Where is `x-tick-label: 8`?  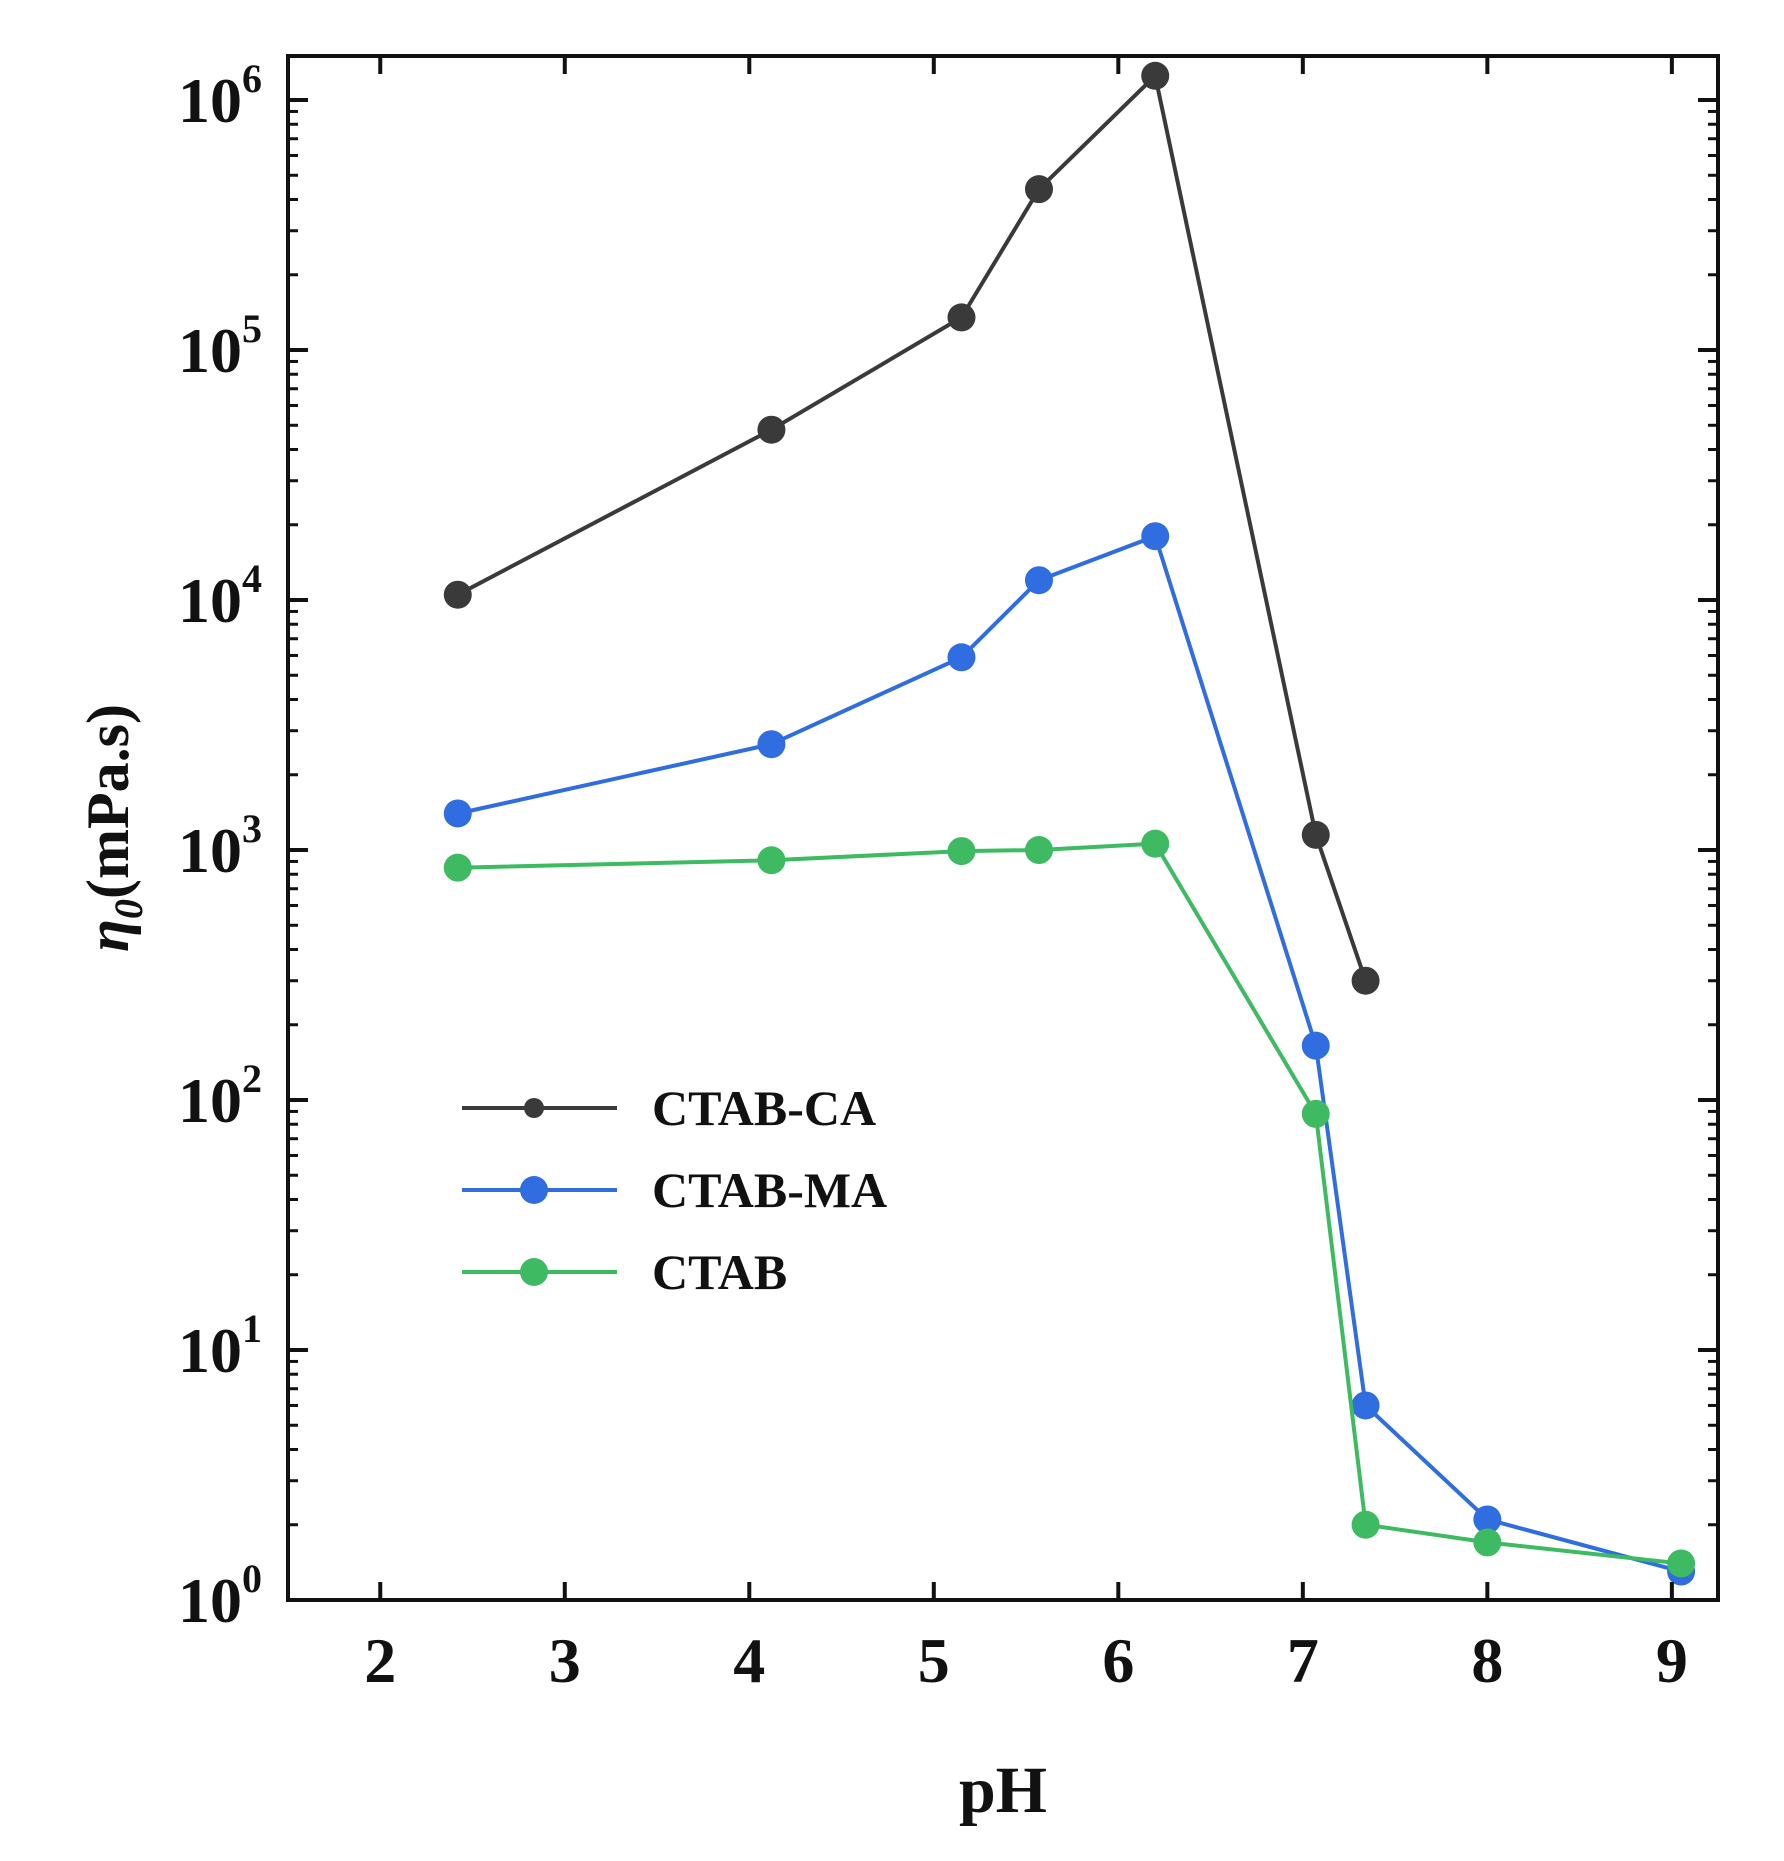
x-tick-label: 8 is located at coordinates (1487, 1660).